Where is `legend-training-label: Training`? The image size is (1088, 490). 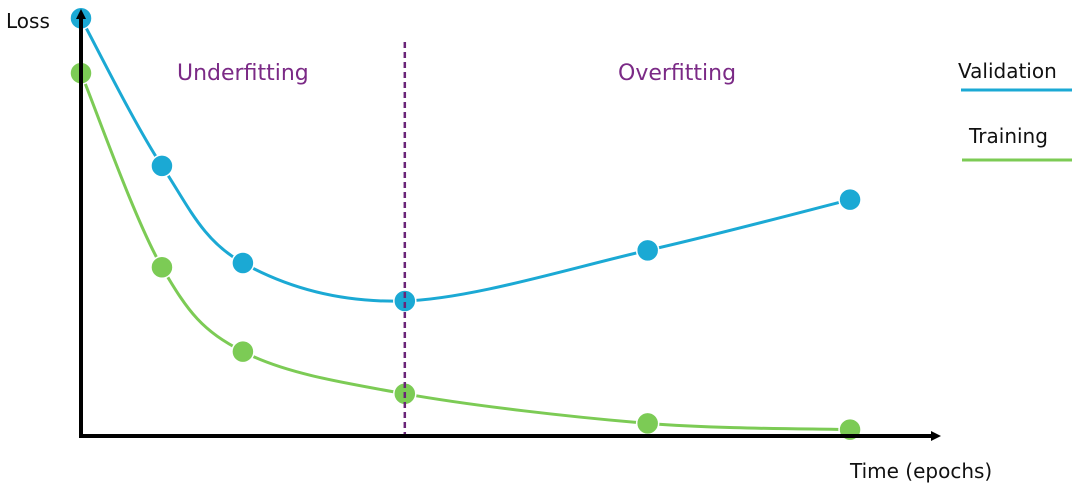 legend-training-label: Training is located at coordinates (1008, 136).